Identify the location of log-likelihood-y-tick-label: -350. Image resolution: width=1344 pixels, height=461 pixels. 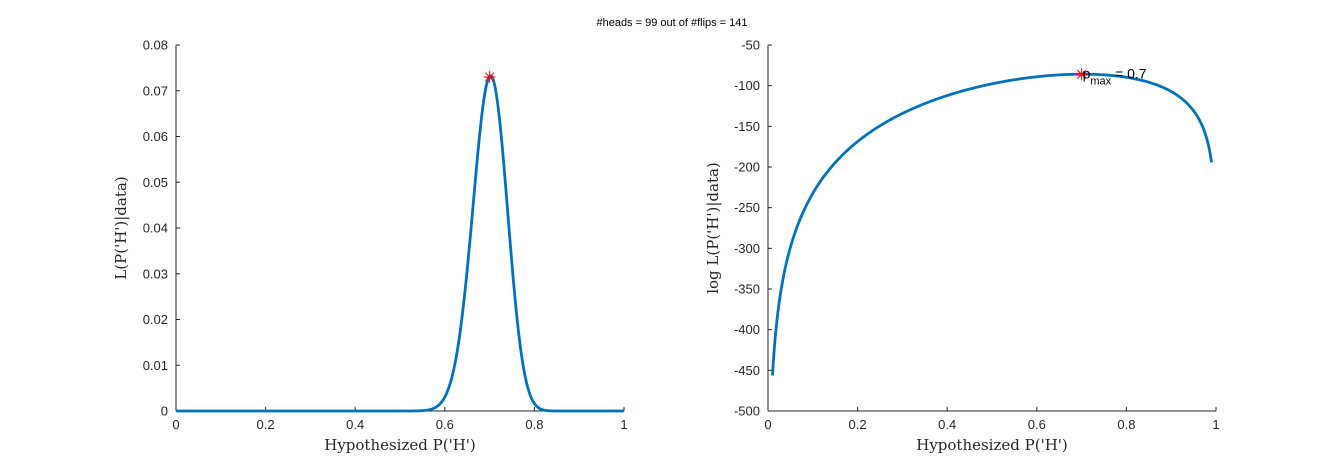
(747, 289).